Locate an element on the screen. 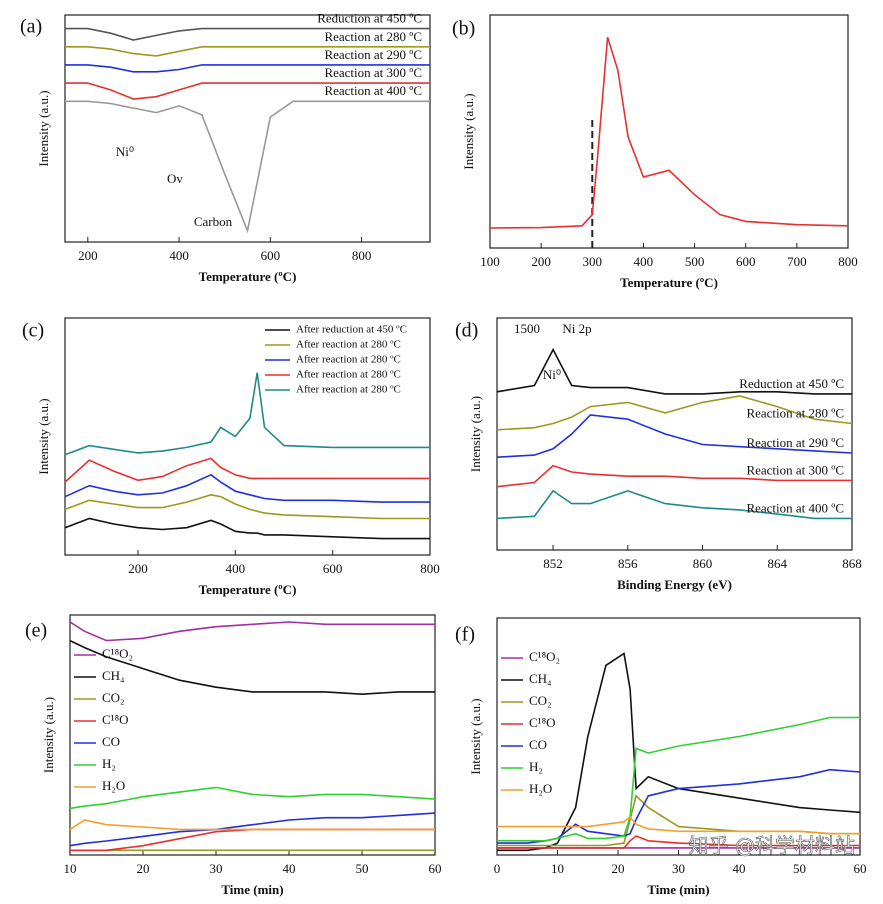 This screenshot has width=883, height=904. x-tick-label: 0 is located at coordinates (497, 868).